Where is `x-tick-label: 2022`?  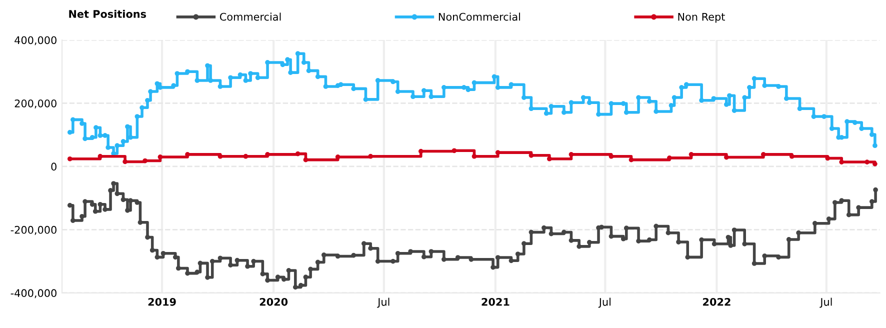
x-tick-label: 2022 is located at coordinates (716, 302).